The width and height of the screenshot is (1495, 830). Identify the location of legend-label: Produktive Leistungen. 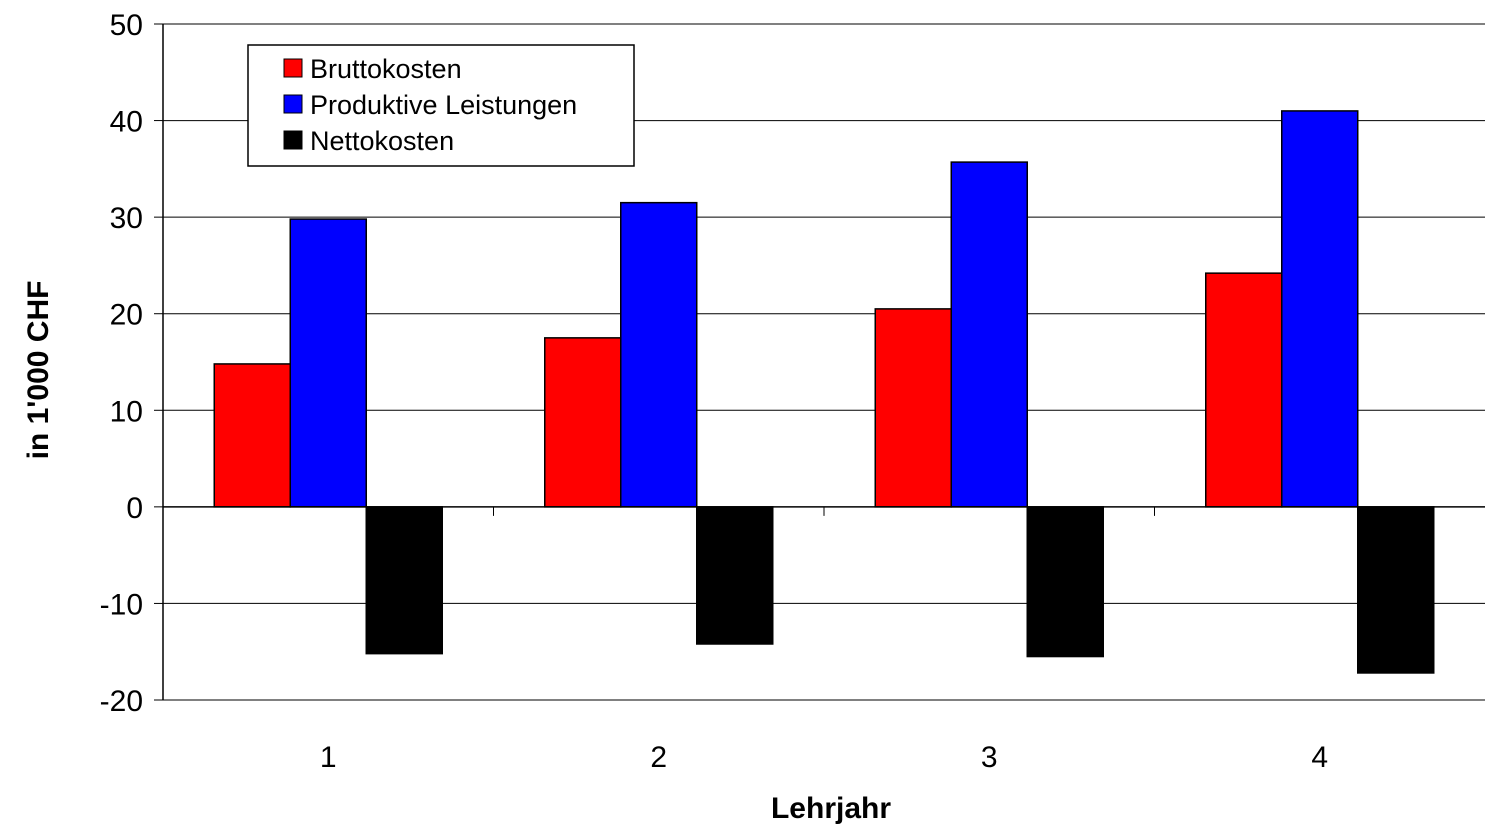
(443, 105).